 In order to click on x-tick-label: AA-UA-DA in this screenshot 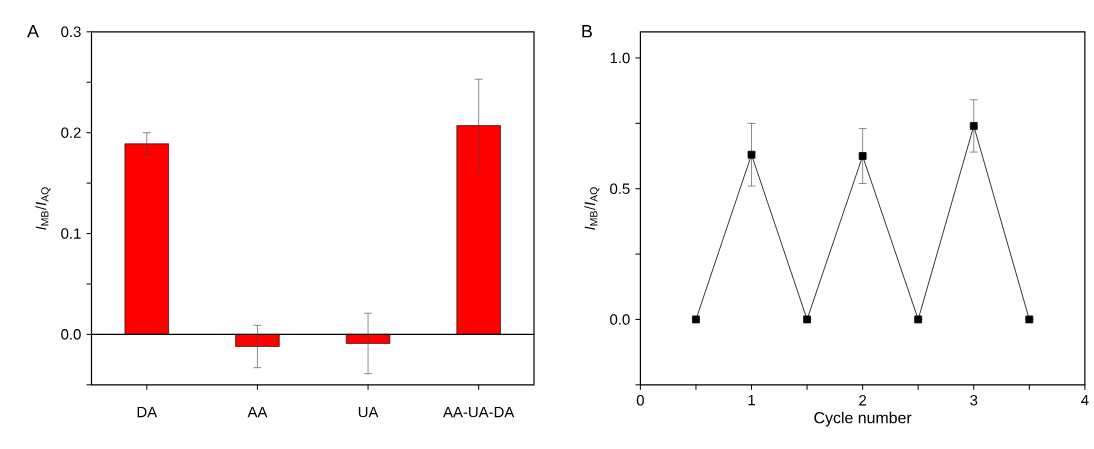, I will do `click(479, 412)`.